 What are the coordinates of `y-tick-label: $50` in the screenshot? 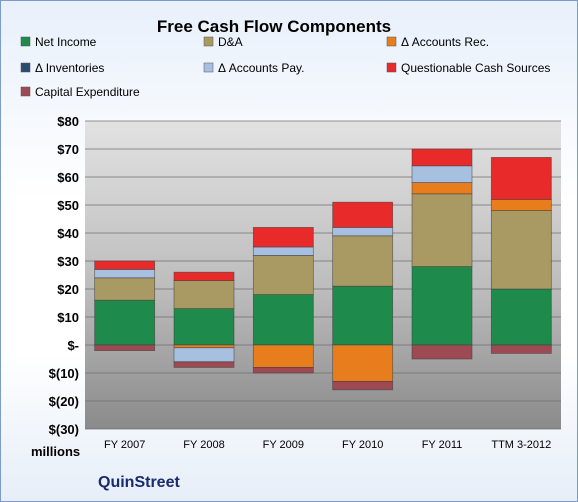 It's located at (68, 205).